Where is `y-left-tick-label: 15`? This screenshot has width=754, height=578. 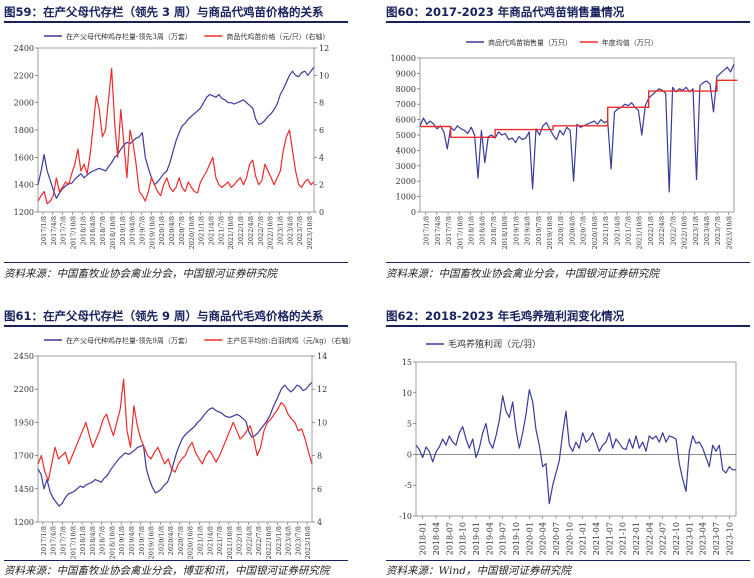
y-left-tick-label: 15 is located at coordinates (407, 362).